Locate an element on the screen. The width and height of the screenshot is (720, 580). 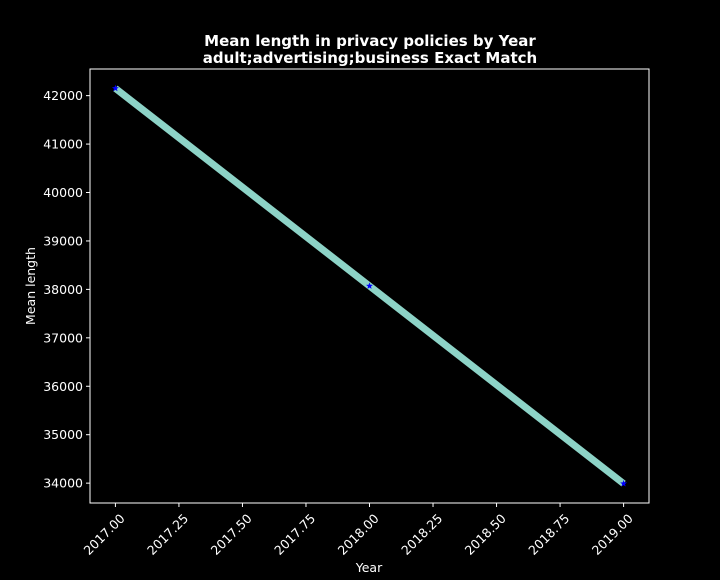
y-axis-label: Mean length is located at coordinates (30, 286).